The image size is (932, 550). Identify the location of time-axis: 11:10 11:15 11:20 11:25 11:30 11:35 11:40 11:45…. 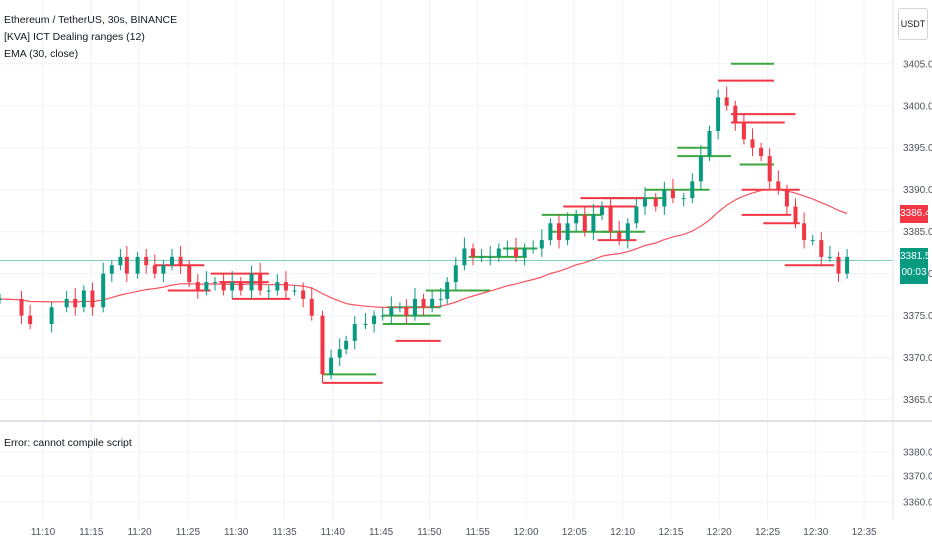
(454, 532).